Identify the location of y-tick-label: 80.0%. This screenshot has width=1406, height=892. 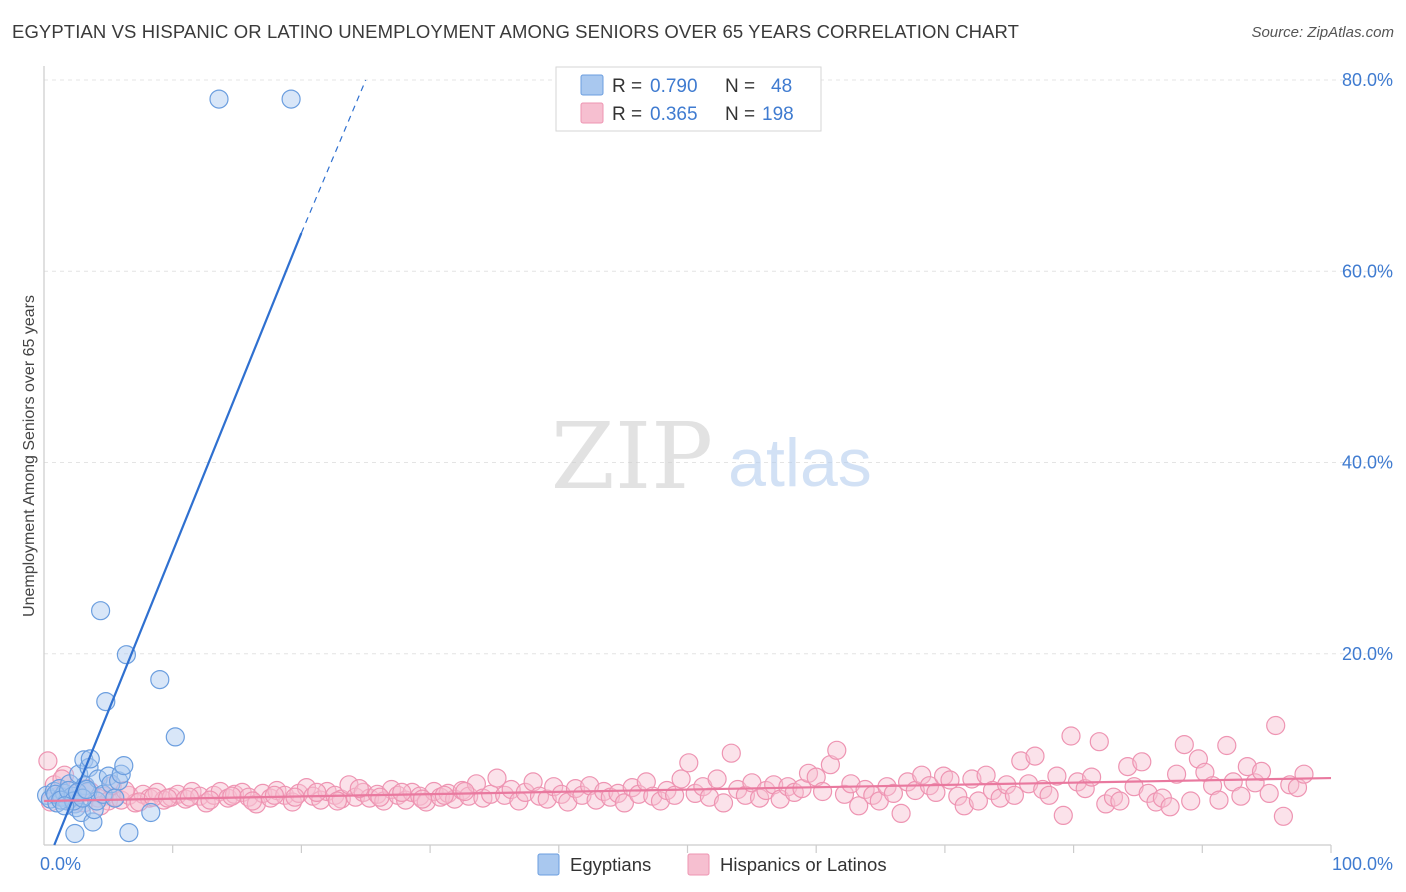
(1367, 80).